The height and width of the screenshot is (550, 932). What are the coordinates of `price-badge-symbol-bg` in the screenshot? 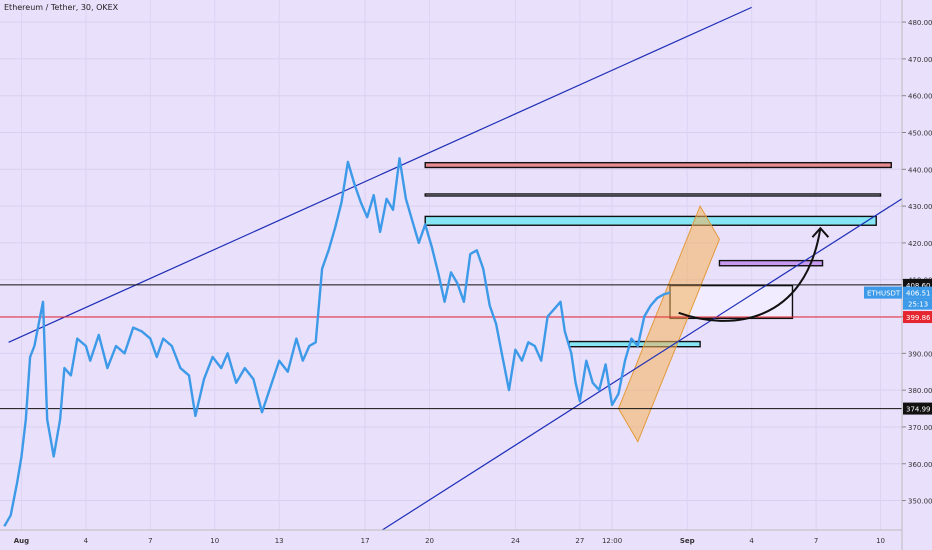 It's located at (883, 292).